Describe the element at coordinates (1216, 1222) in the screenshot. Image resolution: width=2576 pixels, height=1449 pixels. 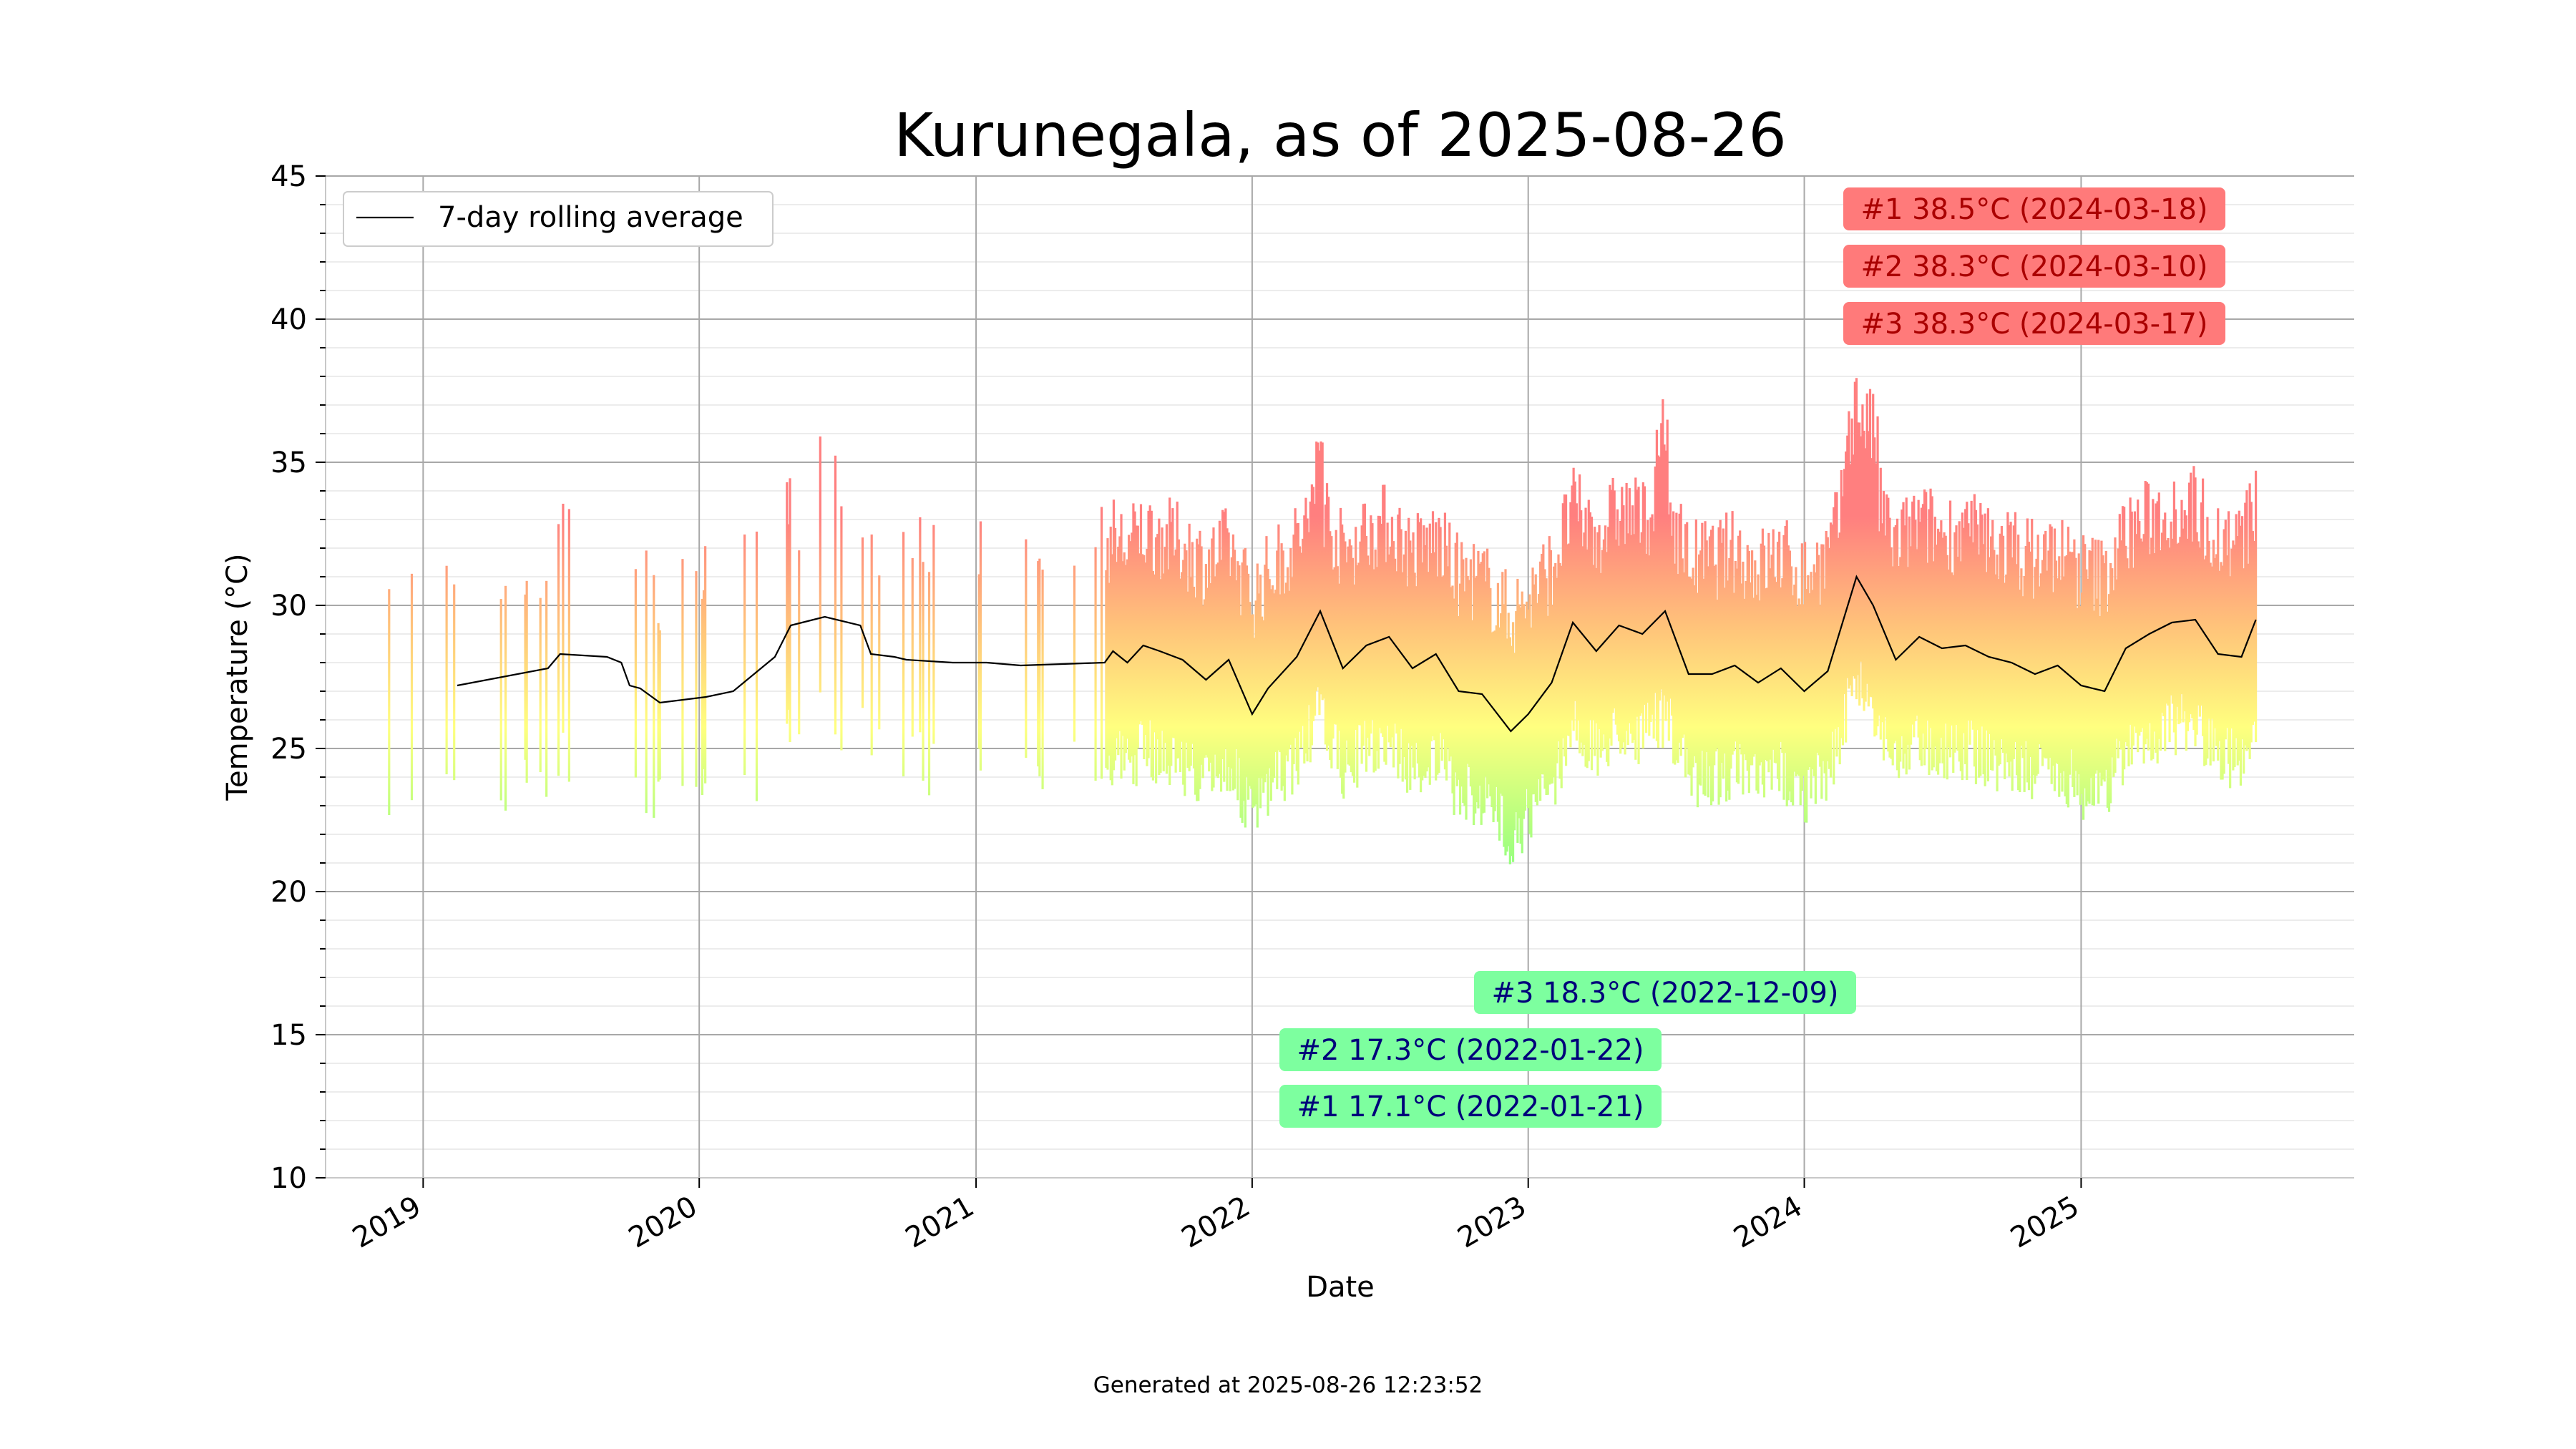
I see `x-tick-label: 2022` at that location.